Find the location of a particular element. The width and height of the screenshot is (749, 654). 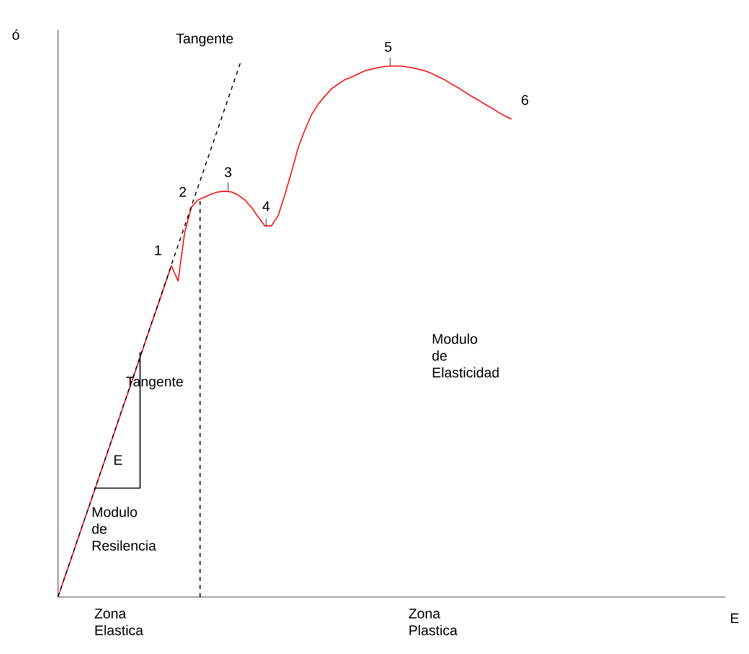

annotation: 6 is located at coordinates (525, 100).